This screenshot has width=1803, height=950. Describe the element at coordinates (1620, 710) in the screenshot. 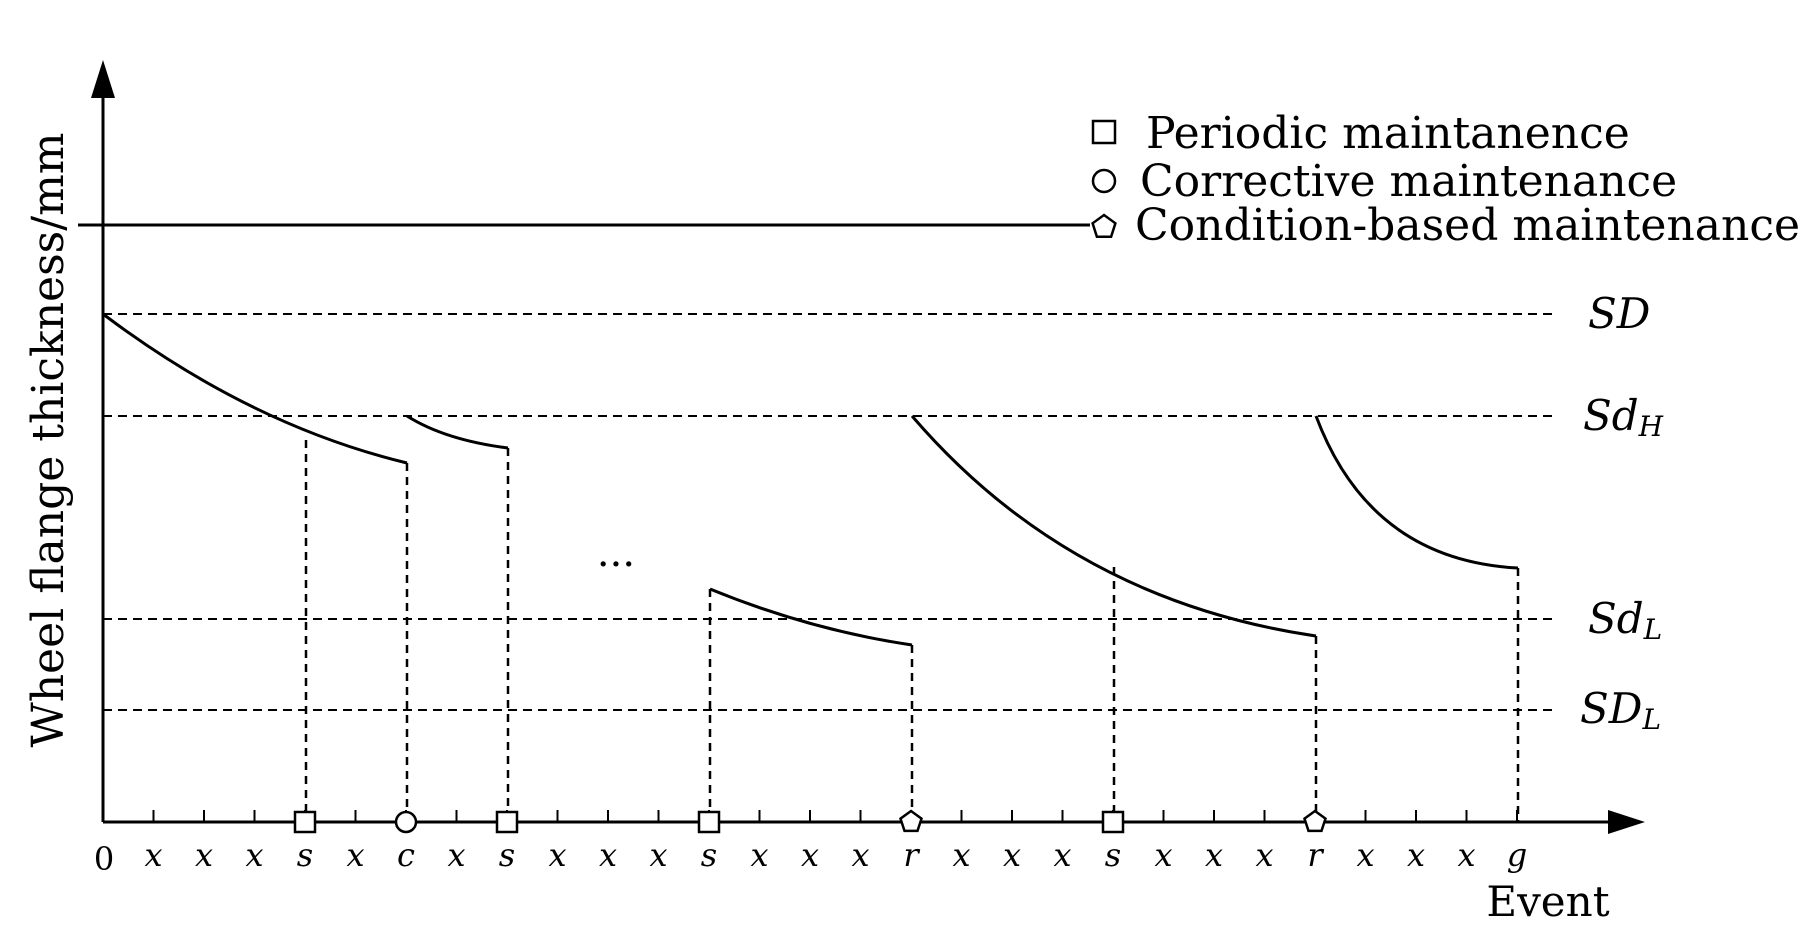

I see `threshold-sdl-lower-label: SDL` at that location.